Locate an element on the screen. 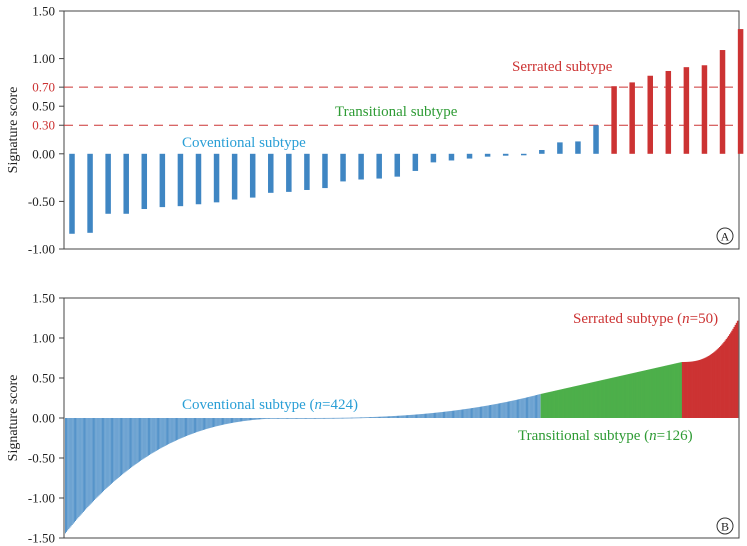  panel-a-y-tick-label: 1.00 is located at coordinates (43, 58).